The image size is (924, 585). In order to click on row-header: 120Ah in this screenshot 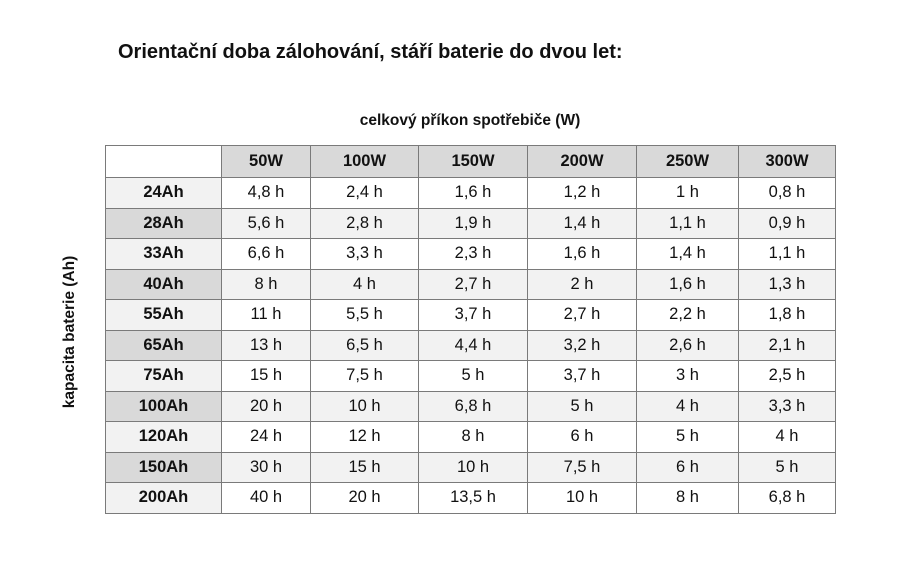, I will do `click(163, 437)`.